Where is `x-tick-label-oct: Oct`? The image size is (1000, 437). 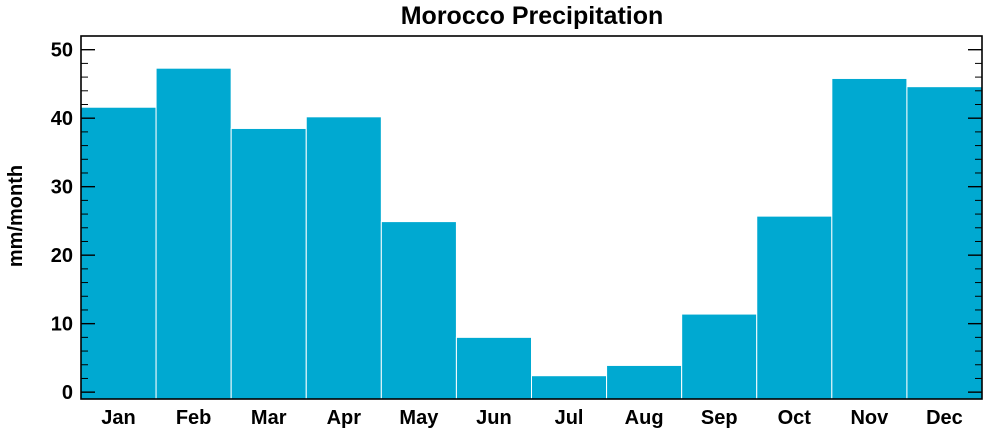
x-tick-label-oct: Oct is located at coordinates (795, 418).